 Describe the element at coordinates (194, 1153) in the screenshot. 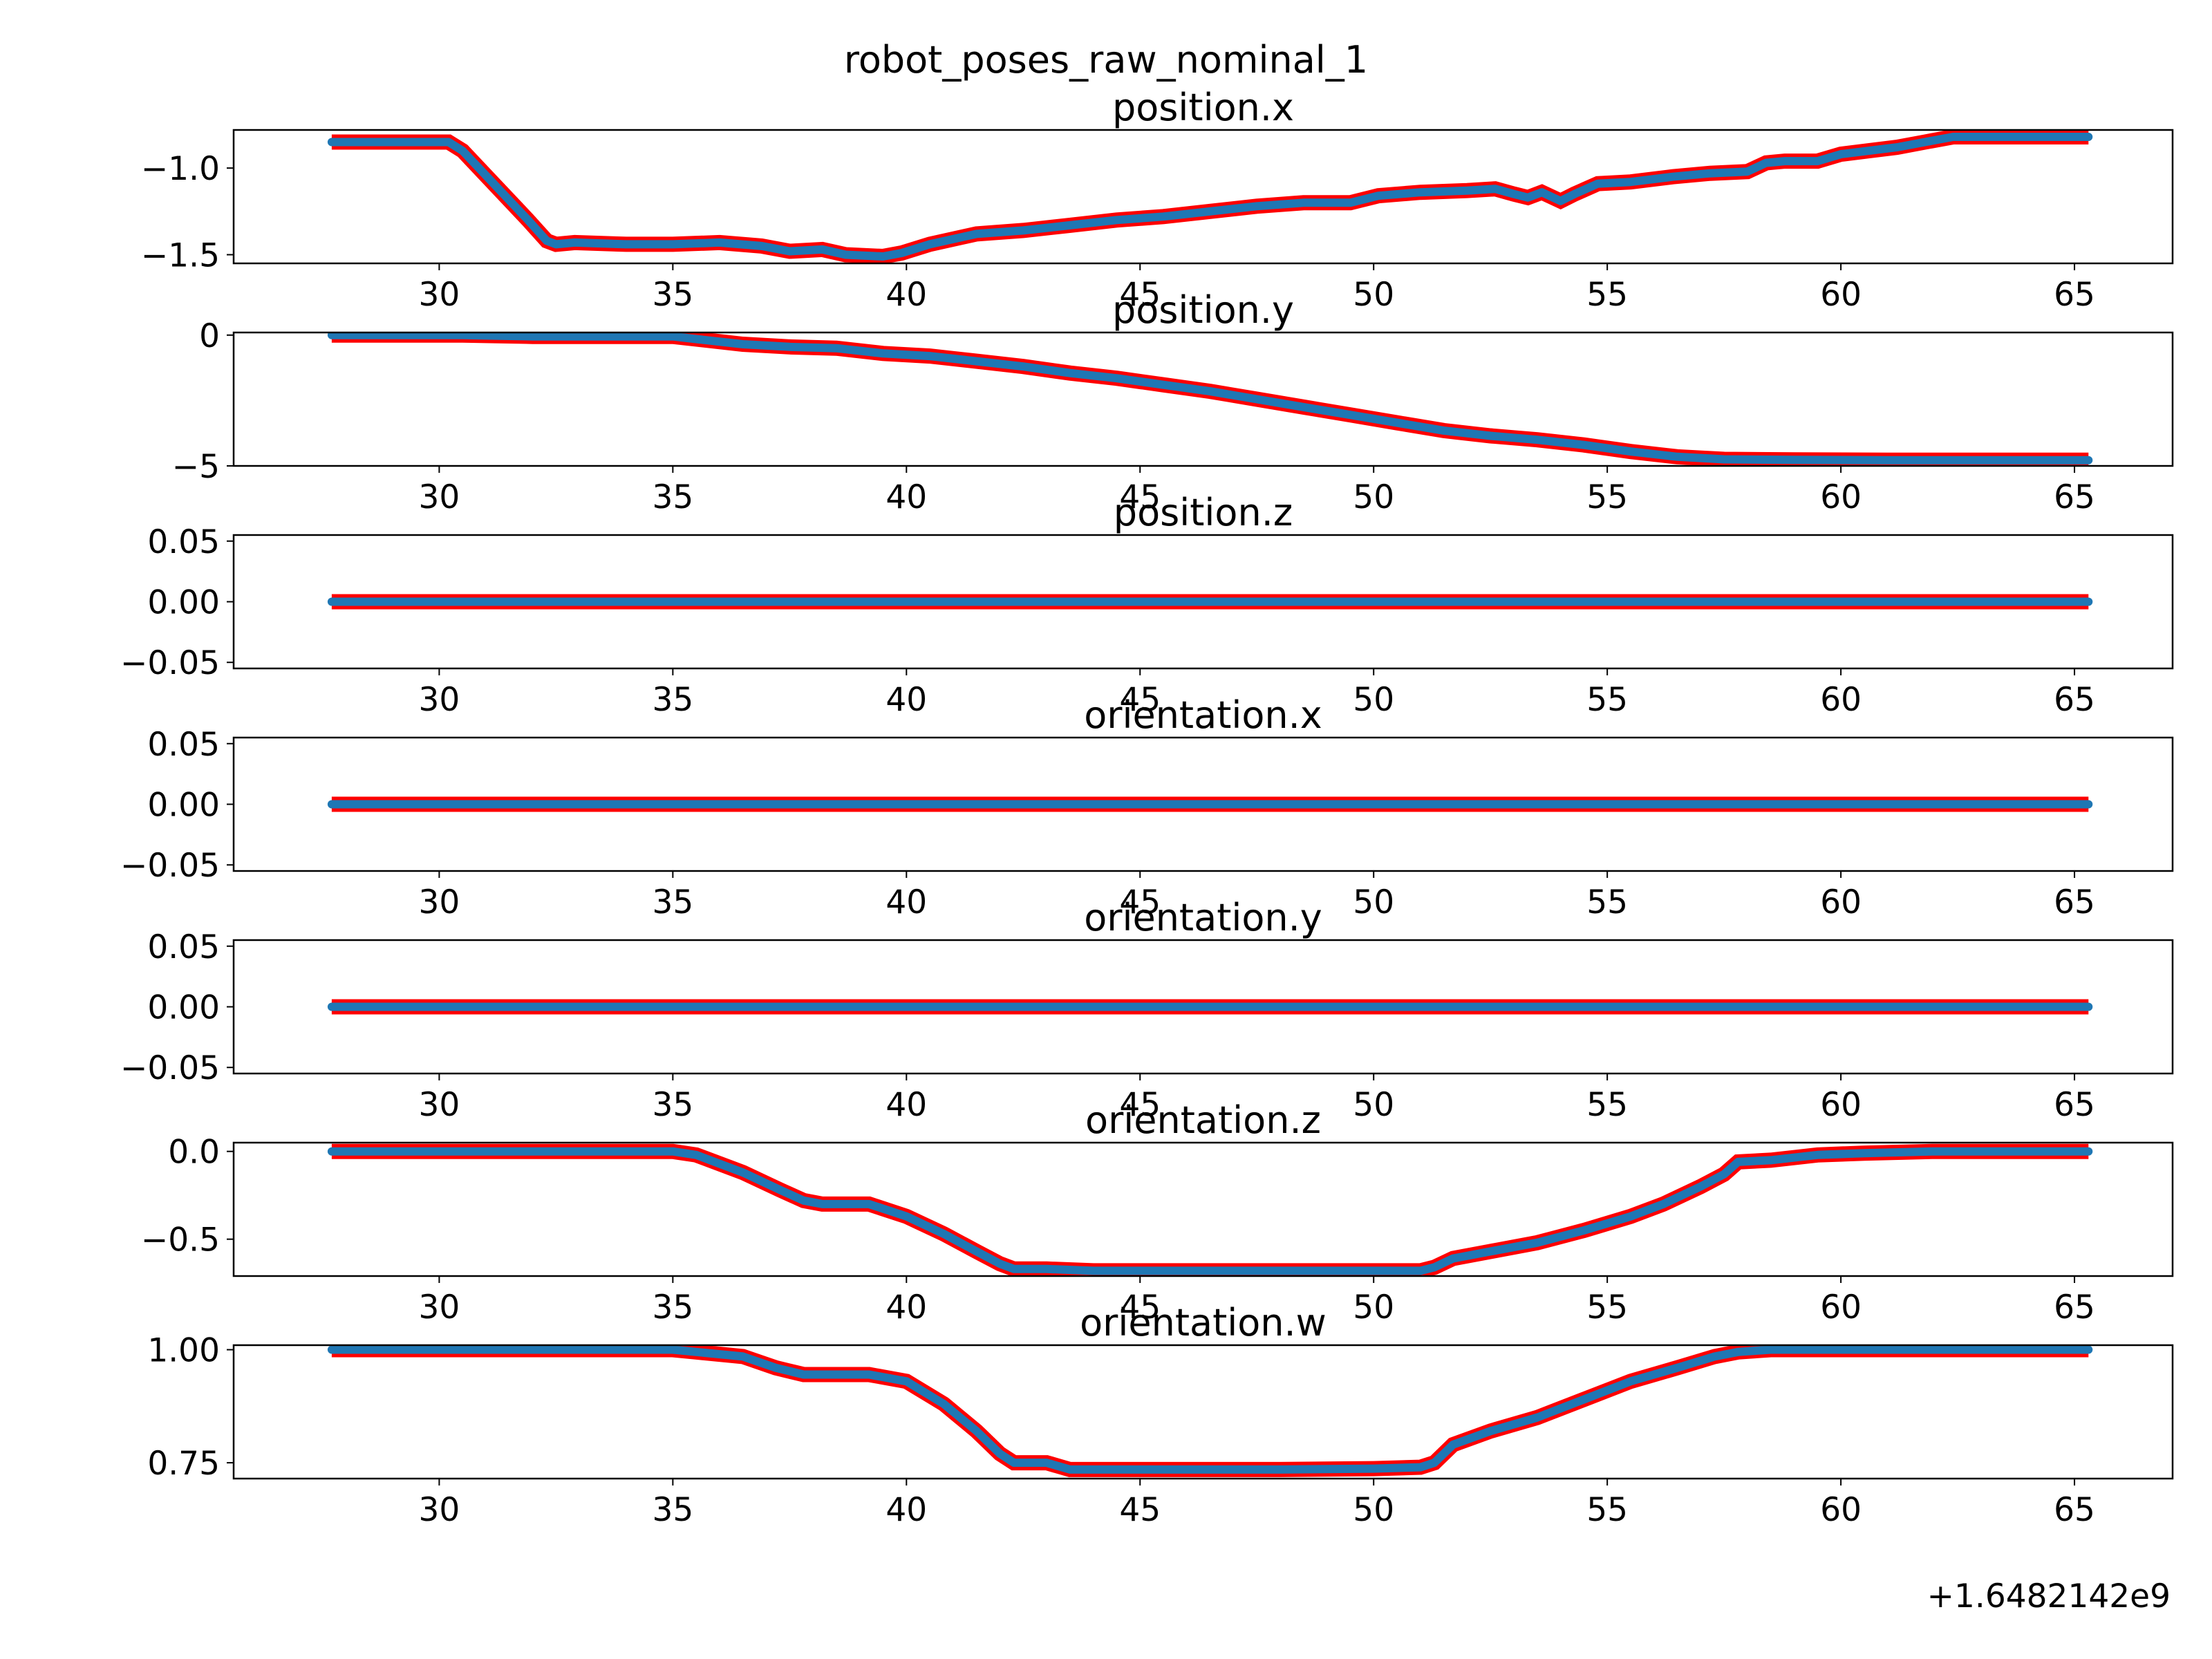

I see `y-tick-label: 0.0` at that location.